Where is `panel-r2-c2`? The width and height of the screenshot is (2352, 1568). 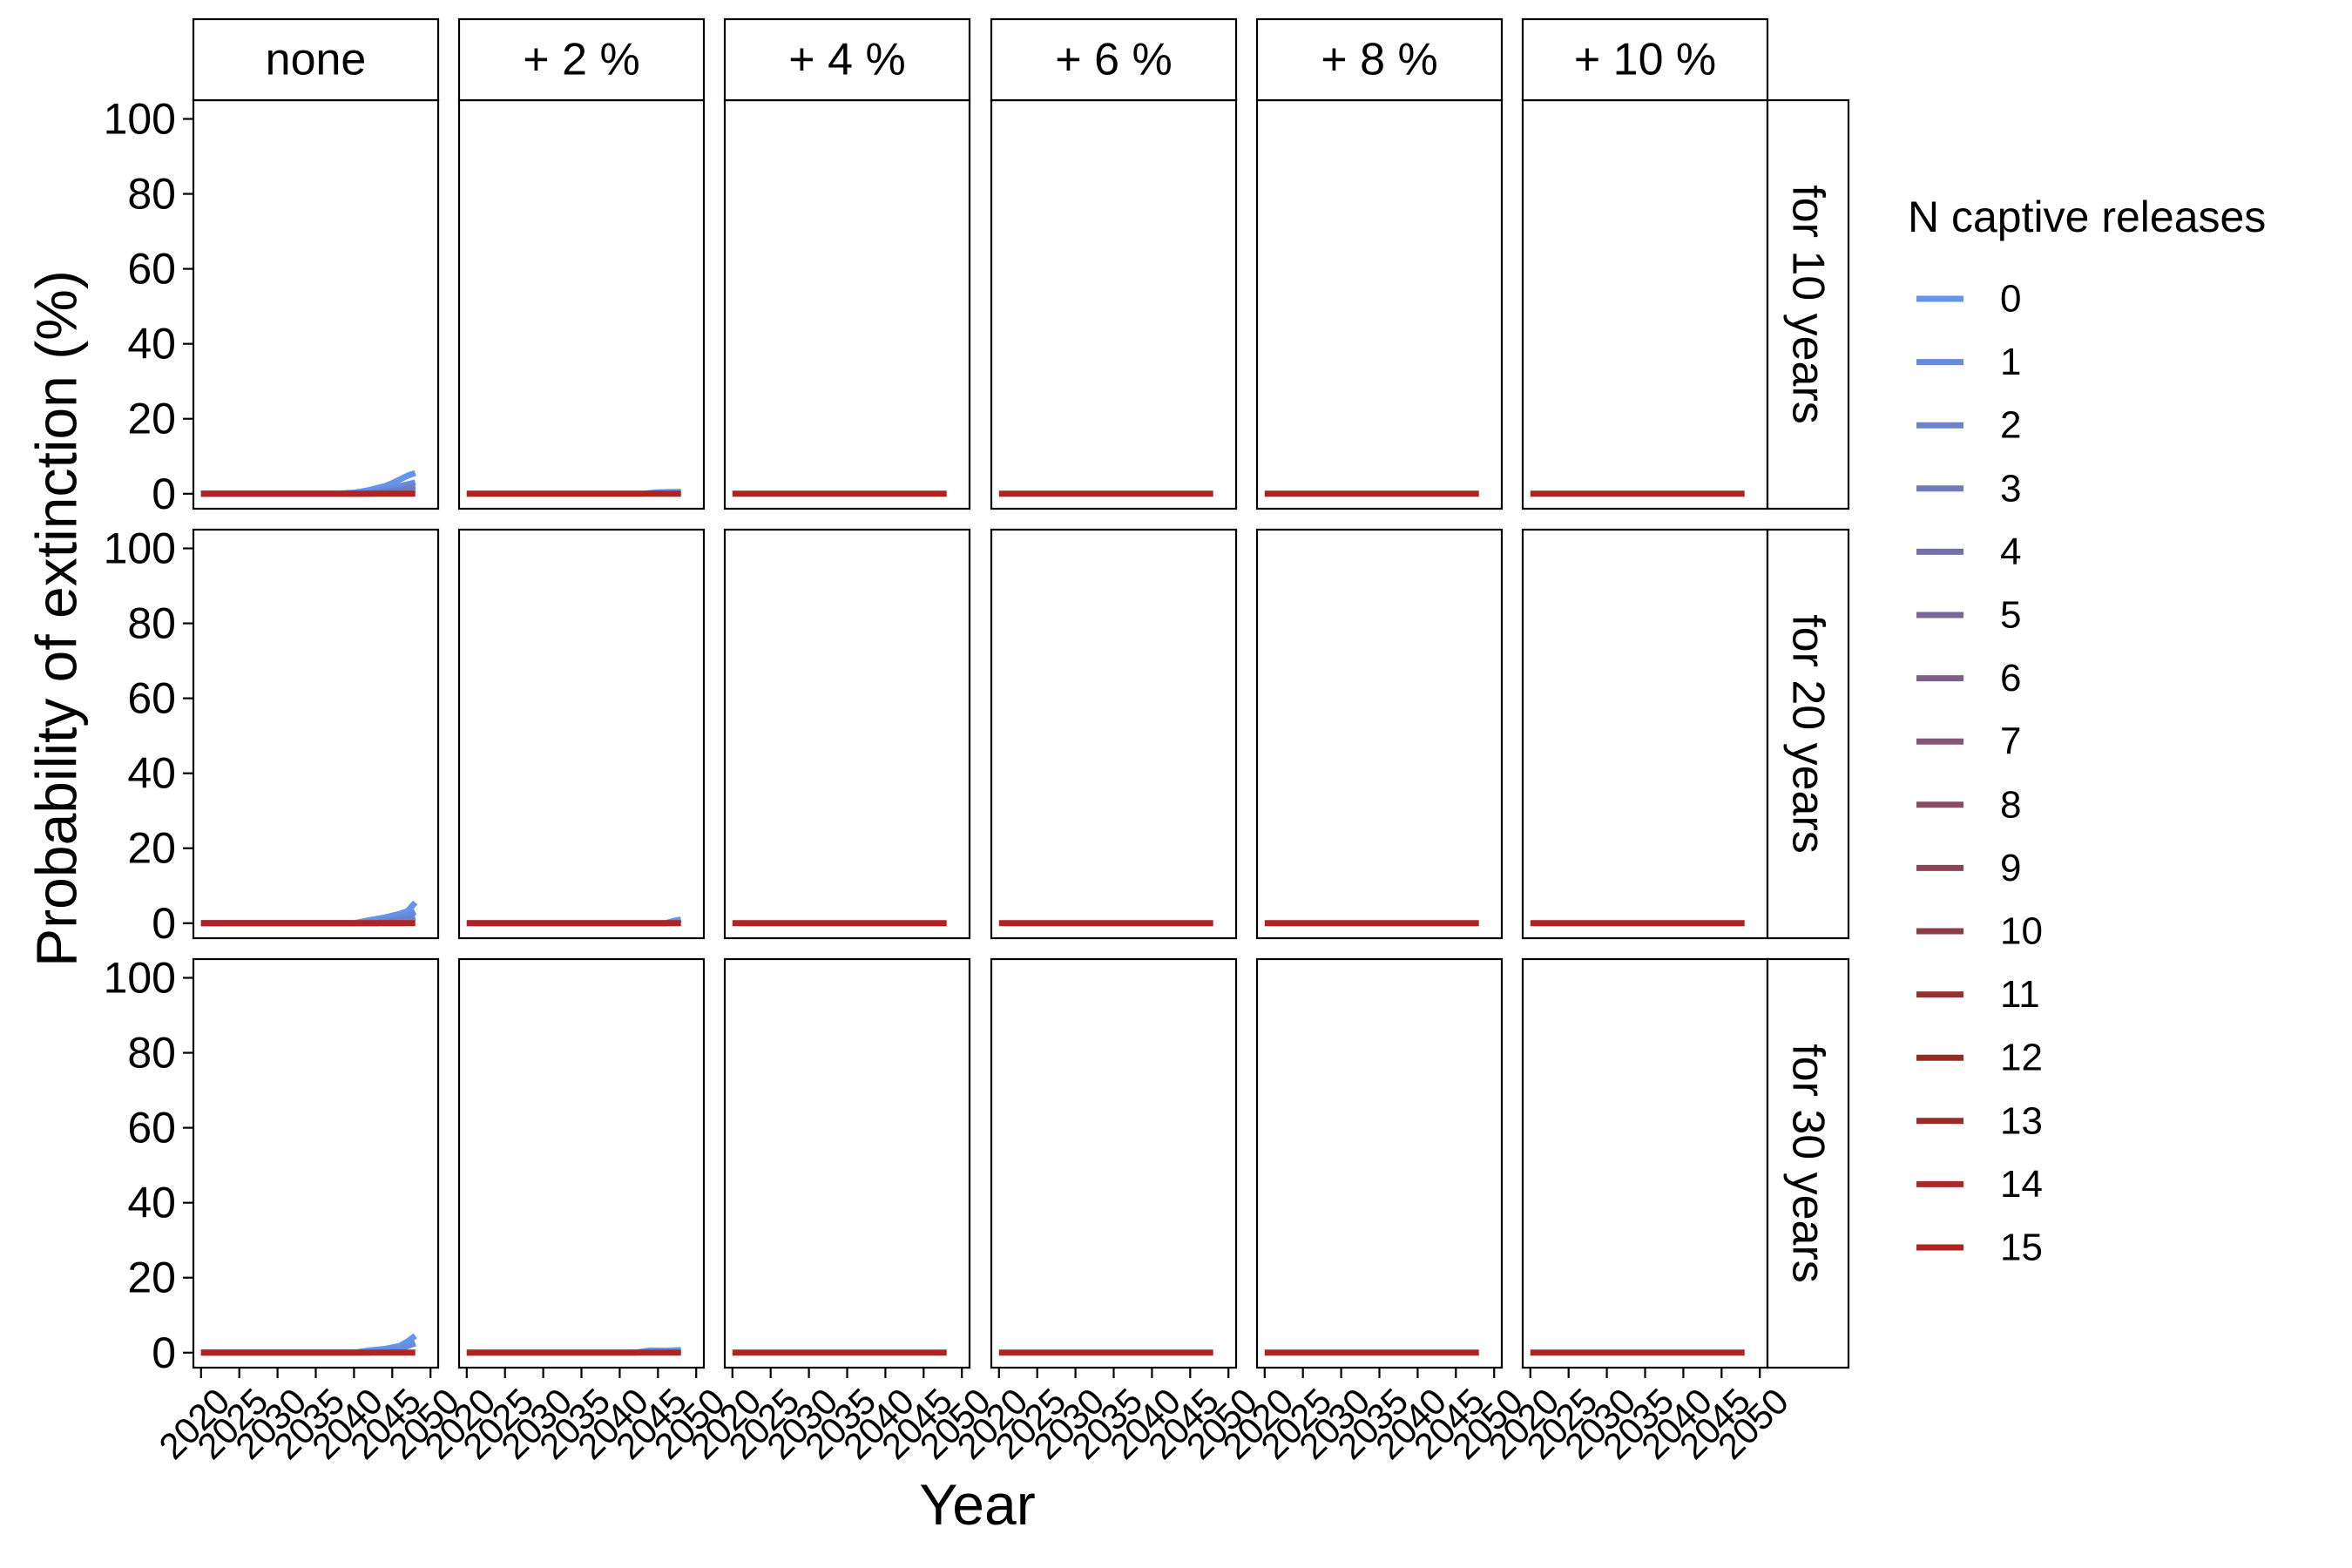 panel-r2-c2 is located at coordinates (847, 1163).